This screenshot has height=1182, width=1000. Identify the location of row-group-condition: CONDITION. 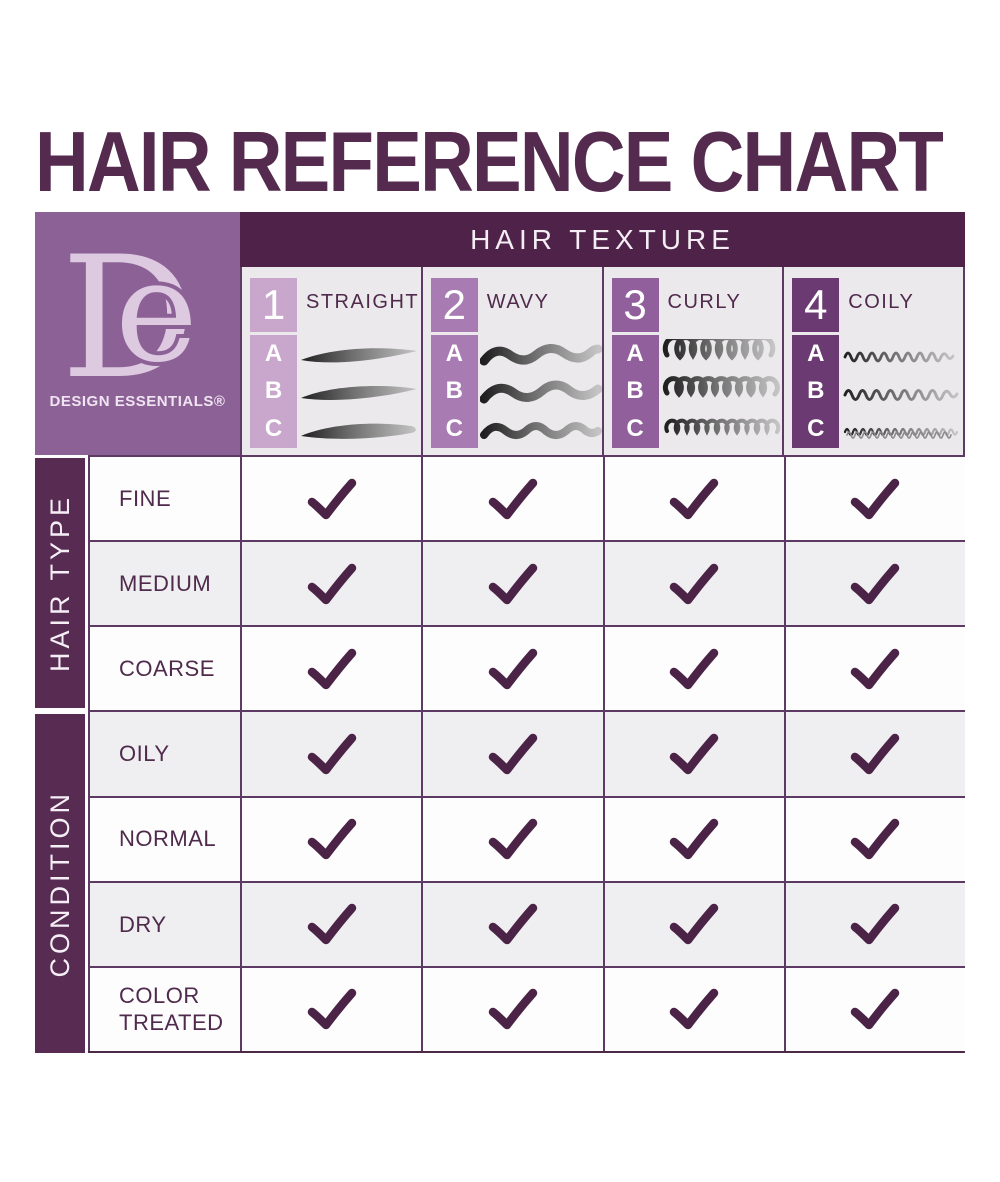
(60, 883).